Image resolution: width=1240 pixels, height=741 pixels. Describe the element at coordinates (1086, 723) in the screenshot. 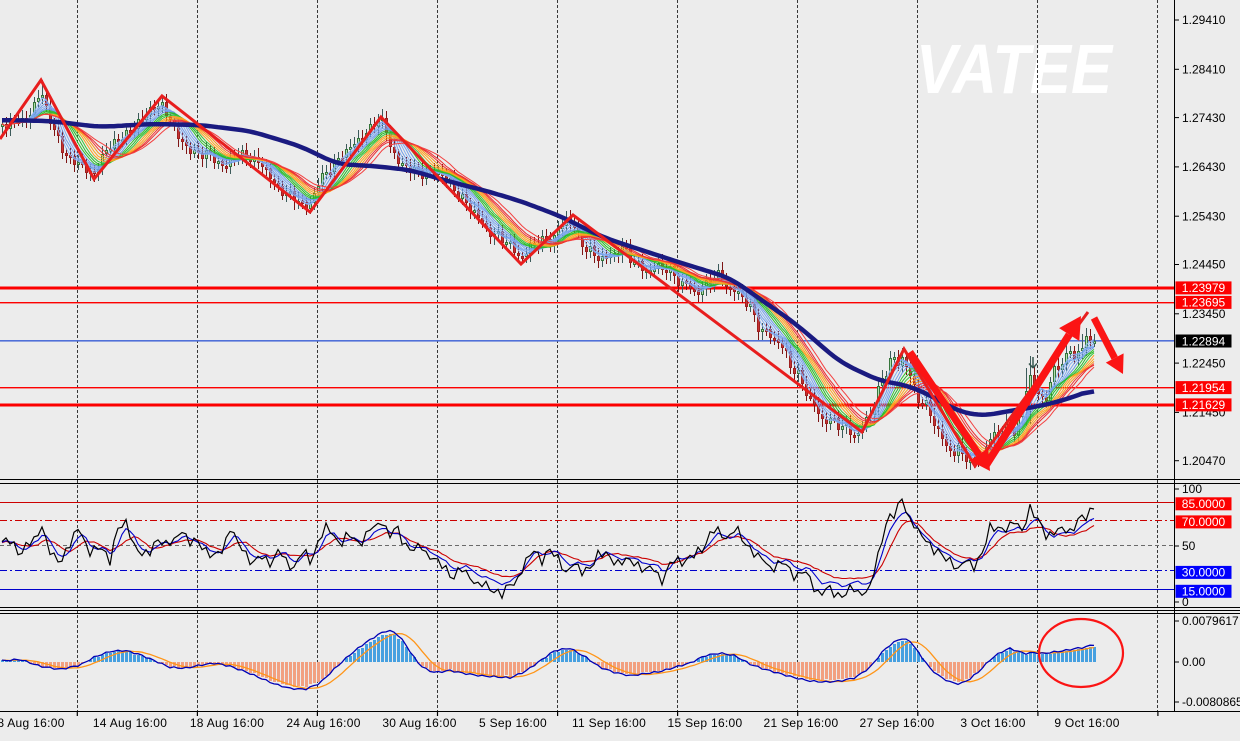

I see `svg-text: 9 Oct 16:00` at that location.